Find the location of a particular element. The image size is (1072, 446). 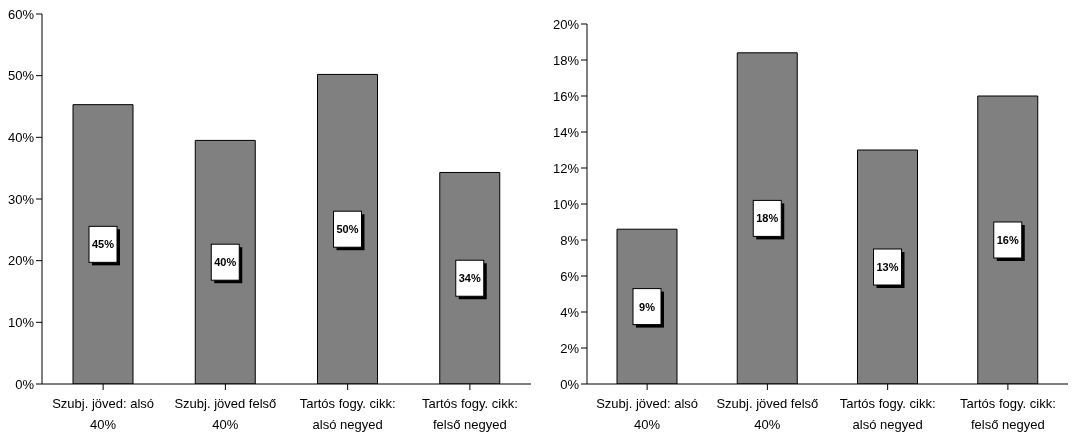

y-tick-label: 12% is located at coordinates (566, 168).